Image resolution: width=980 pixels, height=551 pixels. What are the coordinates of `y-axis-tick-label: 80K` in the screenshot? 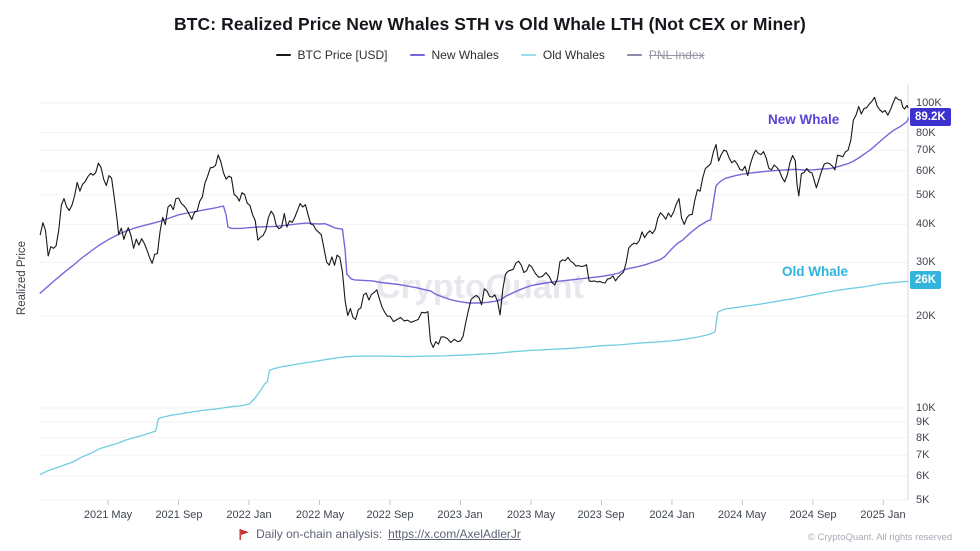 It's located at (926, 133).